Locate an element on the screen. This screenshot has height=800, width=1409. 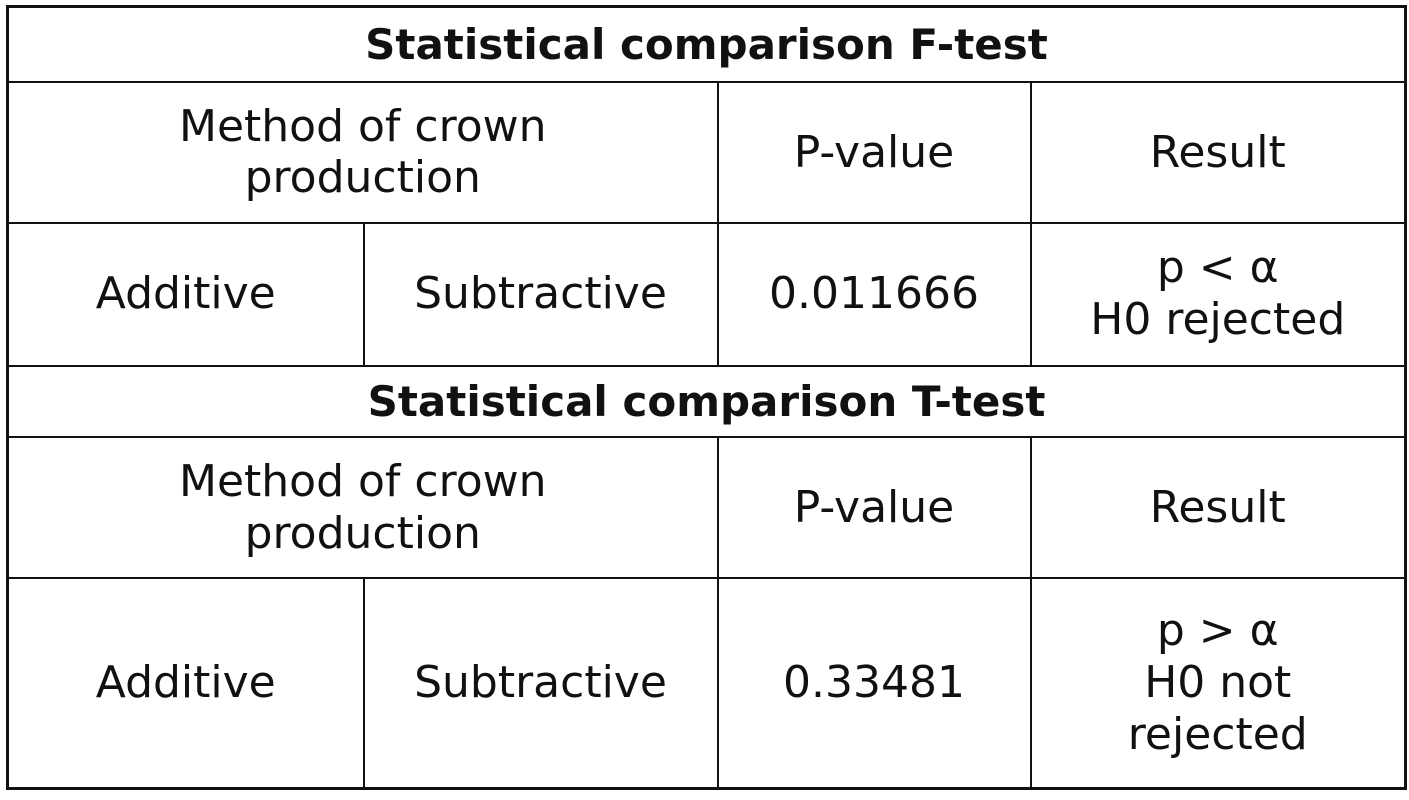
f-test-method-header: Method of crown production is located at coordinates (362, 152).